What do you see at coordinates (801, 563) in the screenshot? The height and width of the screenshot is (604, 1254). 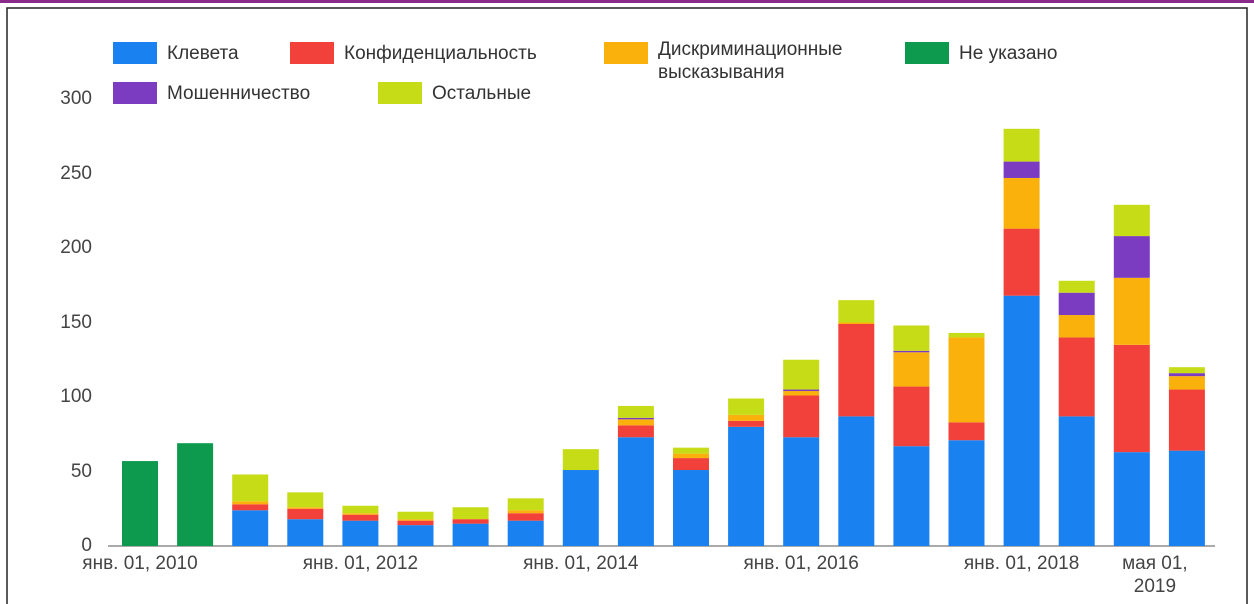 I see `x-tick-label: янв. 01, 2016` at bounding box center [801, 563].